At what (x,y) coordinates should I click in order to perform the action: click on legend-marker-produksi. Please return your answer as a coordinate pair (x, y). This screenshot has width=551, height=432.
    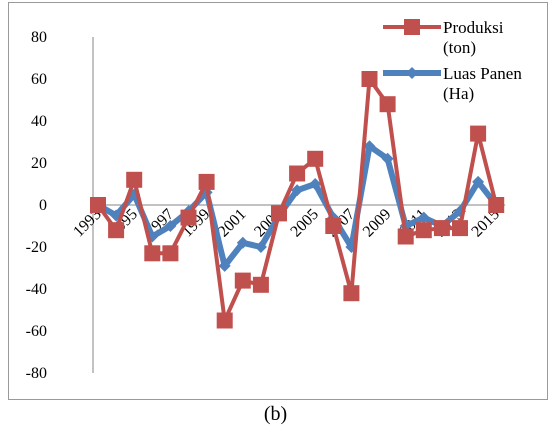
    Looking at the image, I should click on (412, 27).